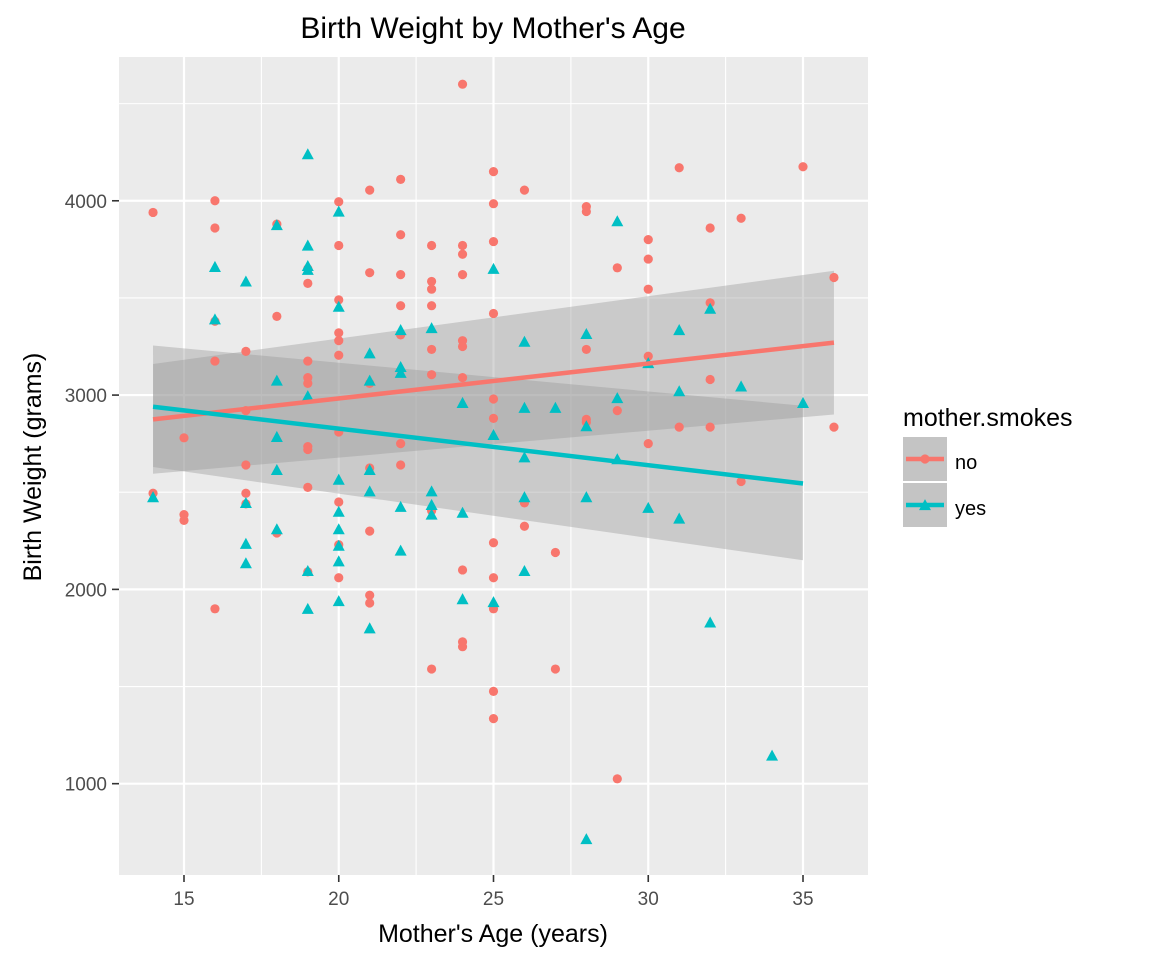 The image size is (1152, 960). Describe the element at coordinates (86, 396) in the screenshot. I see `y-tick-label-2: 3000` at that location.